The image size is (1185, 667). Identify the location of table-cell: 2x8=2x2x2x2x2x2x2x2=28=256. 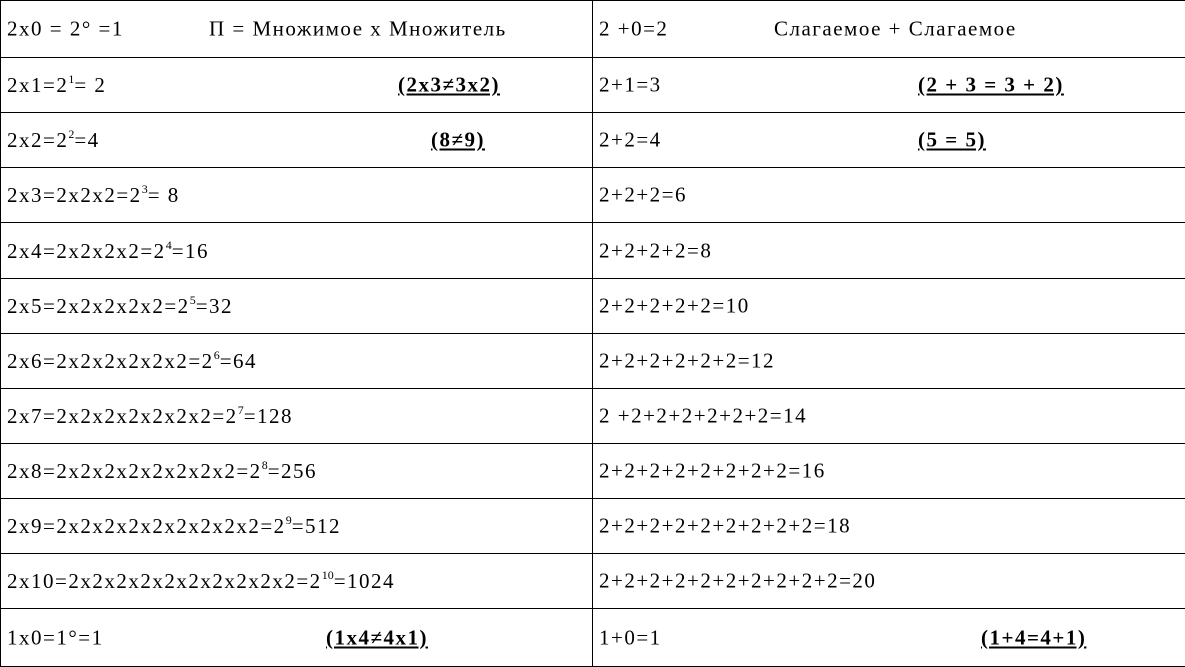
(296, 471).